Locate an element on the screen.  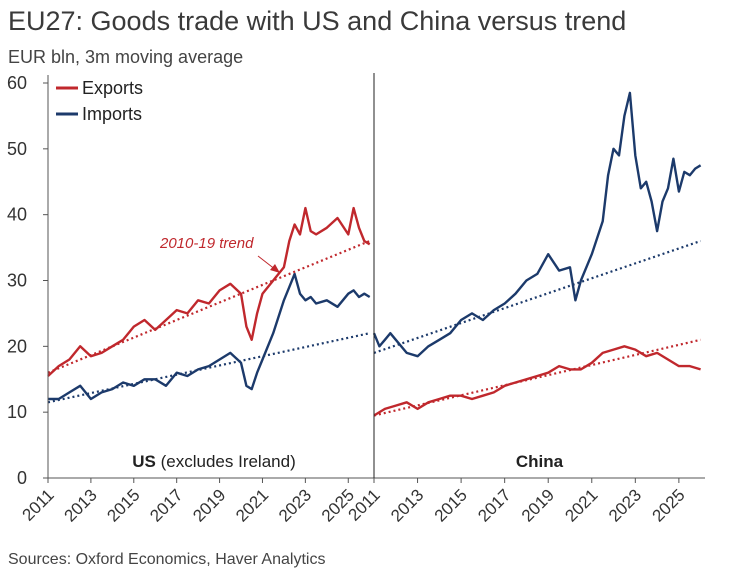
x-tick-label: 2025 is located at coordinates (669, 505).